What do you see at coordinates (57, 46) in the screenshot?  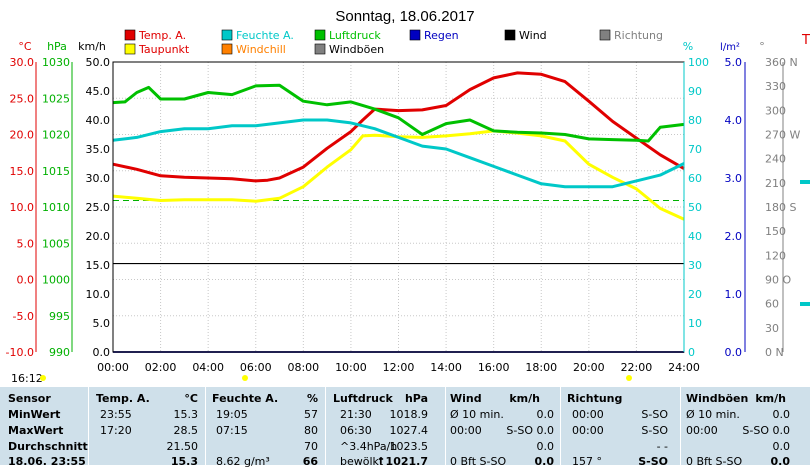 I see `pressure-axis-label: hPa` at bounding box center [57, 46].